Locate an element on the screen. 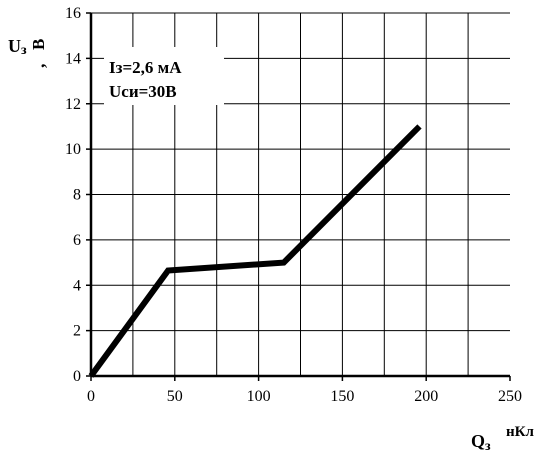  x-axis-subscript: з is located at coordinates (488, 446).